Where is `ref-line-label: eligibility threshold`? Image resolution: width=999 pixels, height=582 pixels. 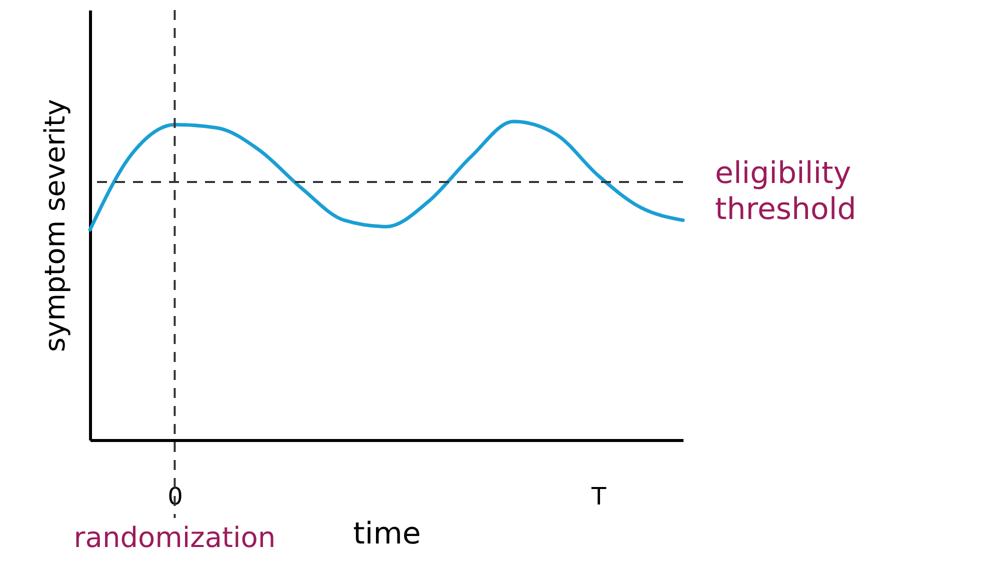
ref-line-label: eligibility threshold is located at coordinates (785, 191).